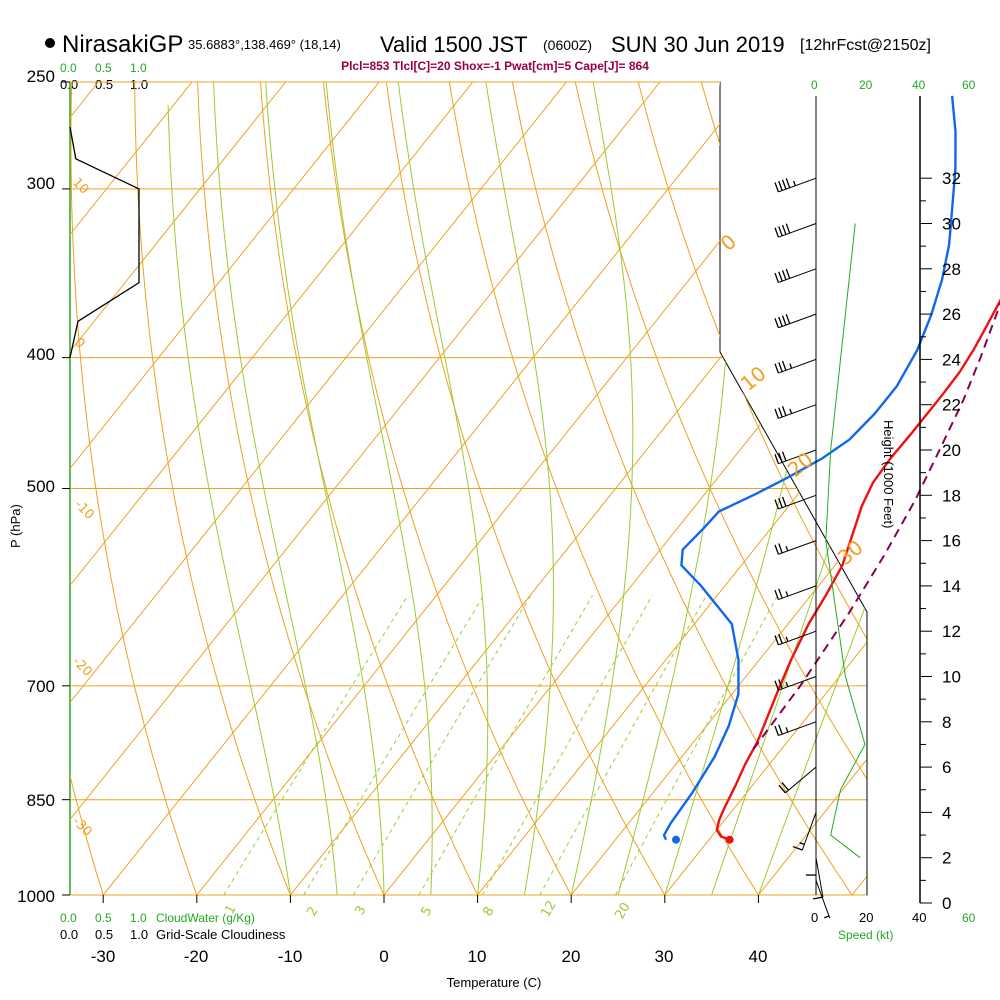  I want to click on mixing-ratio-label: 8, so click(488, 911).